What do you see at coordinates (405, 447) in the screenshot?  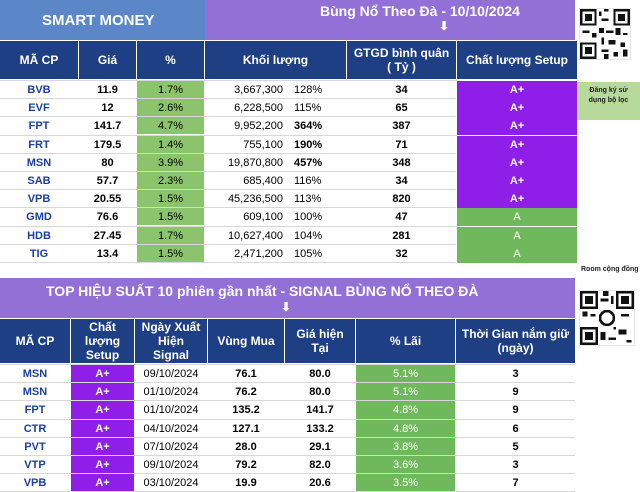 I see `gain-percent-cell: 3.8%` at bounding box center [405, 447].